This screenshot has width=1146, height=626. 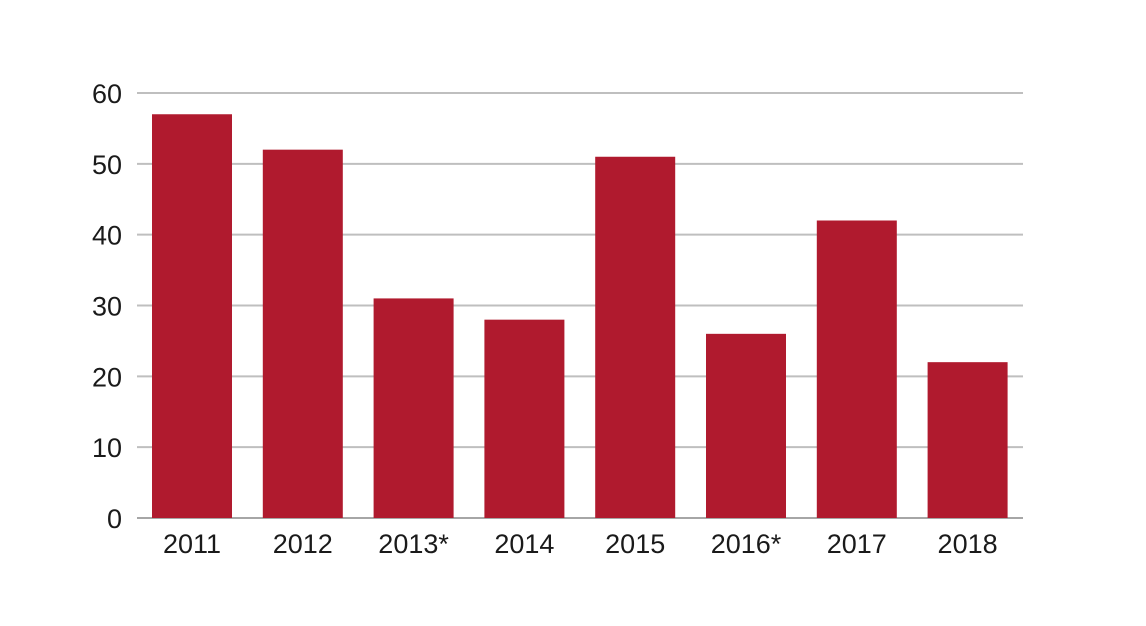 What do you see at coordinates (635, 337) in the screenshot?
I see `bar-2015` at bounding box center [635, 337].